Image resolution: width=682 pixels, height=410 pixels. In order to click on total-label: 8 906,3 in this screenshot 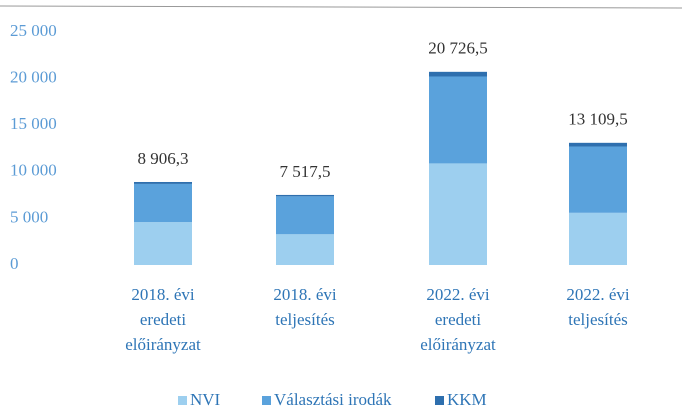, I will do `click(163, 158)`.